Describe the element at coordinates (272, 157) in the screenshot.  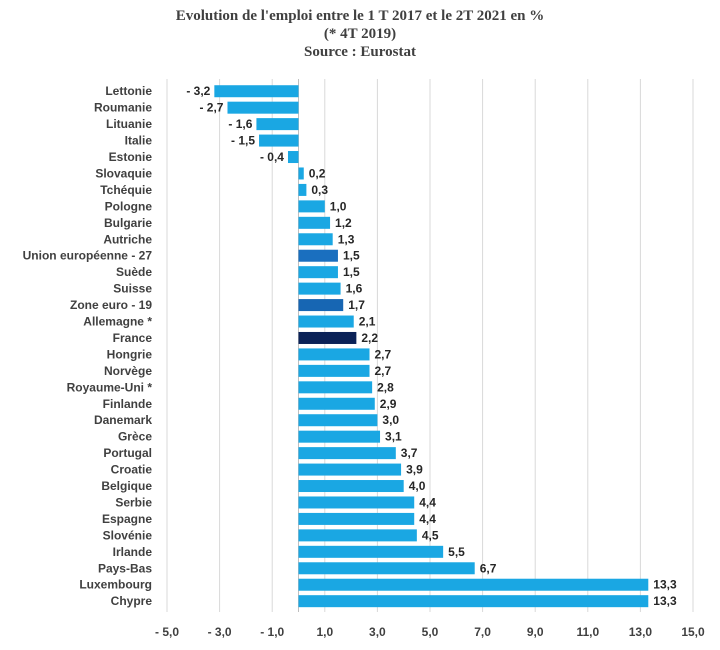
I see `data-label: - 0,4` at that location.